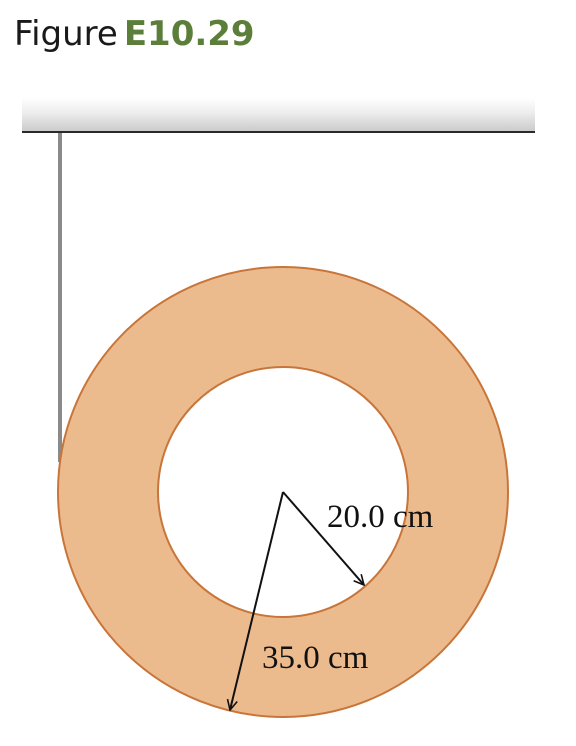  What do you see at coordinates (380, 517) in the screenshot?
I see `inner-radius-label: 20.0 cm` at bounding box center [380, 517].